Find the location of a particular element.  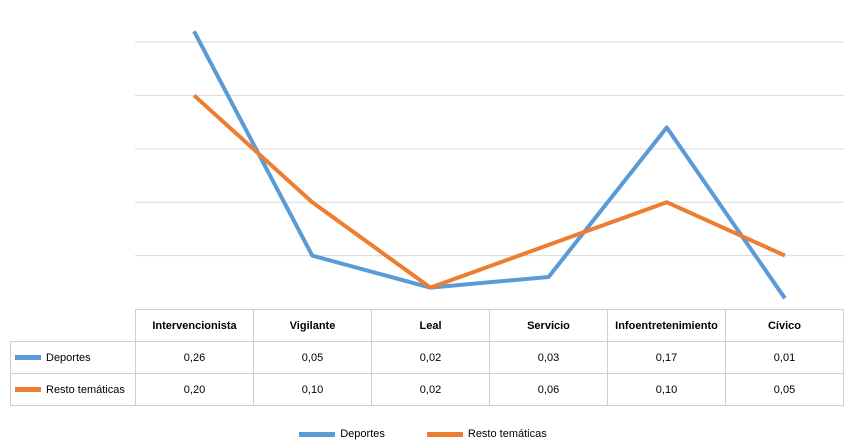

row-label-deportes: Deportes is located at coordinates (73, 357).